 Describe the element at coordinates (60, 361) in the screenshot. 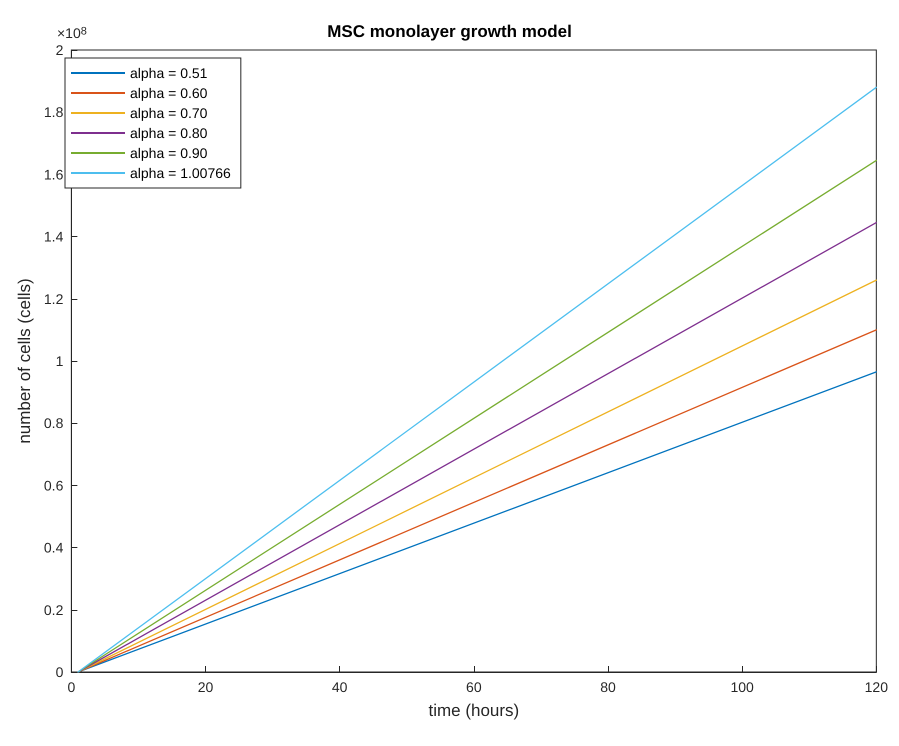

I see `y-tick-label: 1` at that location.